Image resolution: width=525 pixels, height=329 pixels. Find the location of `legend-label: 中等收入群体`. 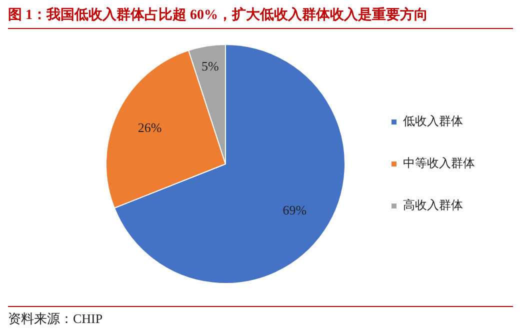

legend-label: 中等收入群体 is located at coordinates (439, 163).